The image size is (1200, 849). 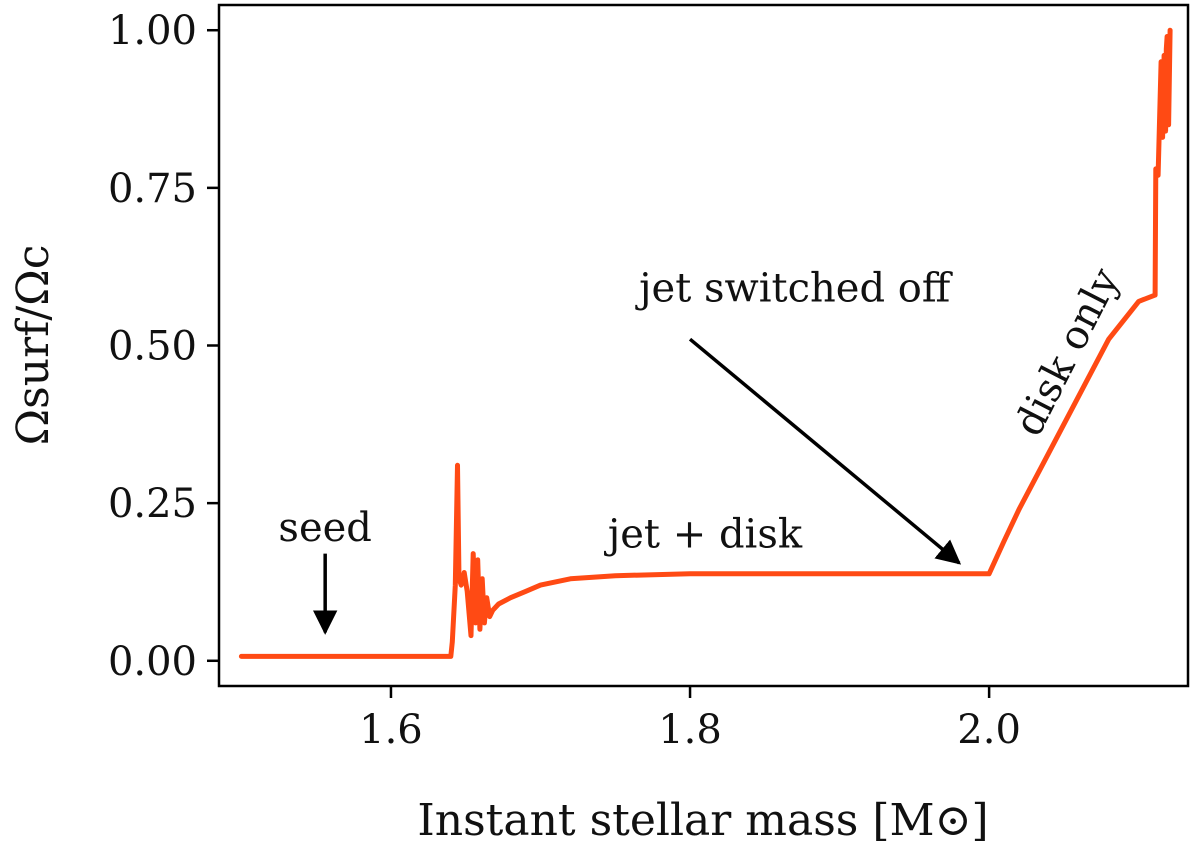 What do you see at coordinates (794, 288) in the screenshot?
I see `annotation-label: jet switched off` at bounding box center [794, 288].